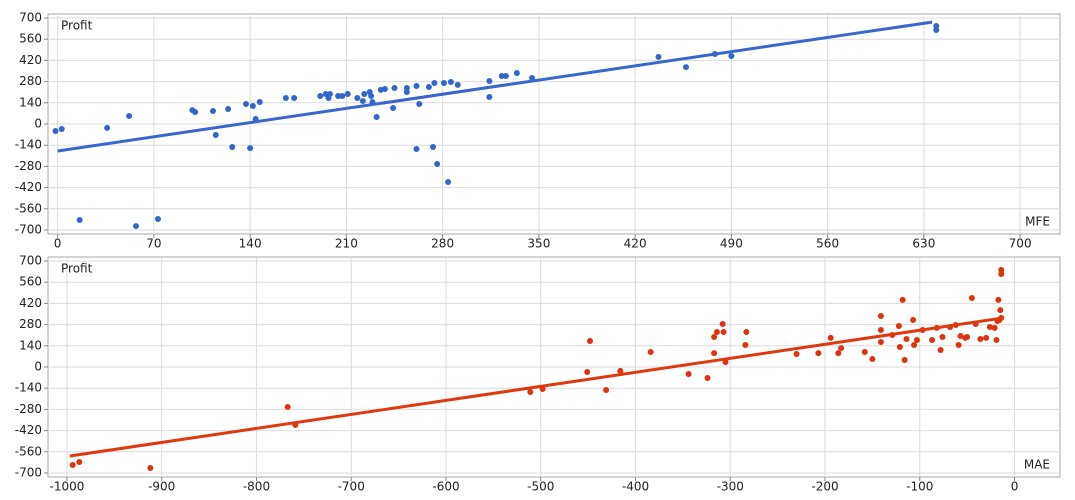 The height and width of the screenshot is (500, 1075). I want to click on x-tick-label: 630, so click(923, 244).